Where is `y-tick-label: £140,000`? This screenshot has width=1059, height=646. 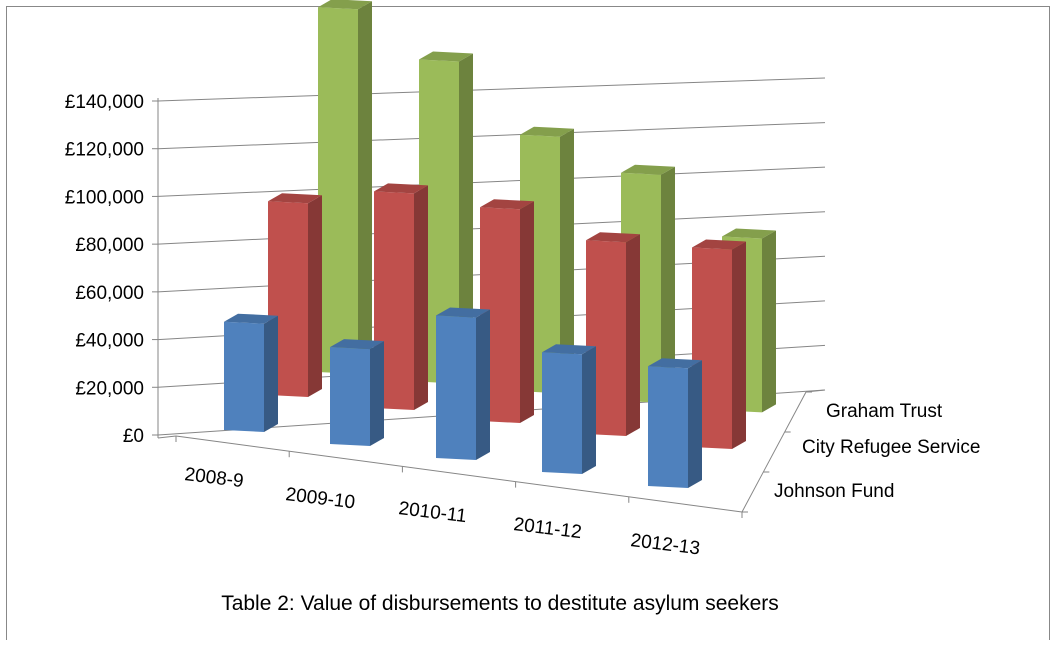 y-tick-label: £140,000 is located at coordinates (104, 102).